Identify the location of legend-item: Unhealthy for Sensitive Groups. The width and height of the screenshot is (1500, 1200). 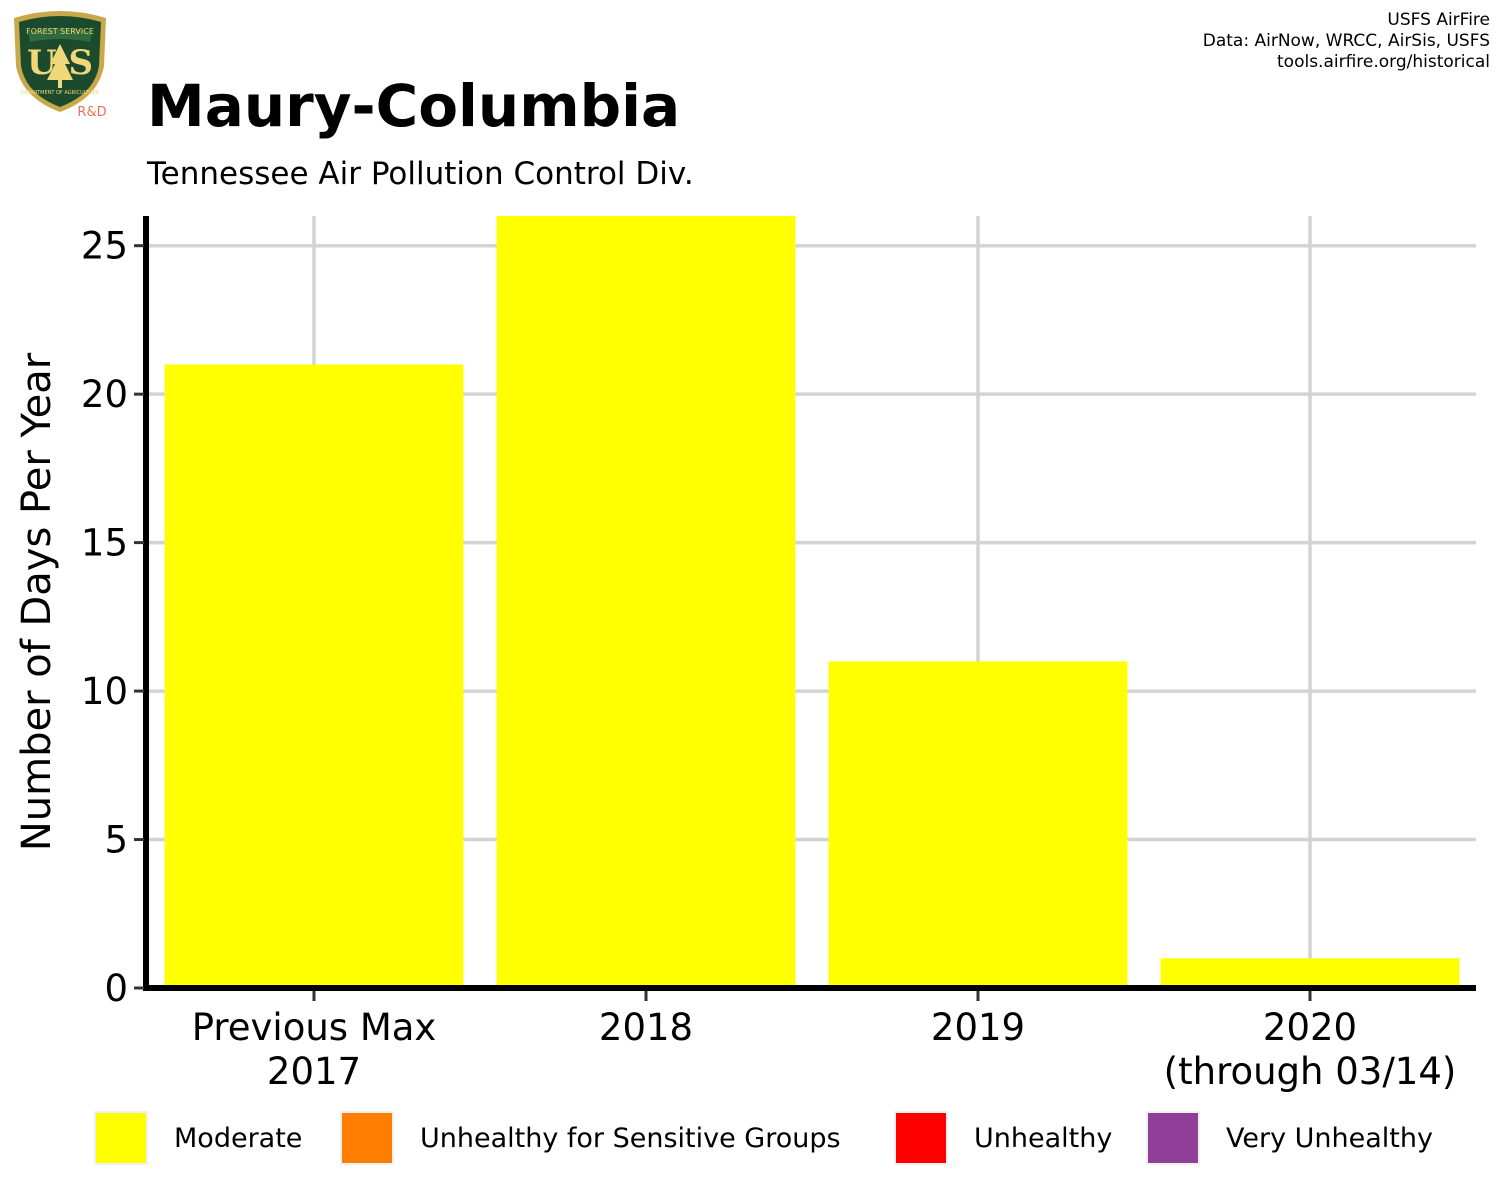
(590, 1138).